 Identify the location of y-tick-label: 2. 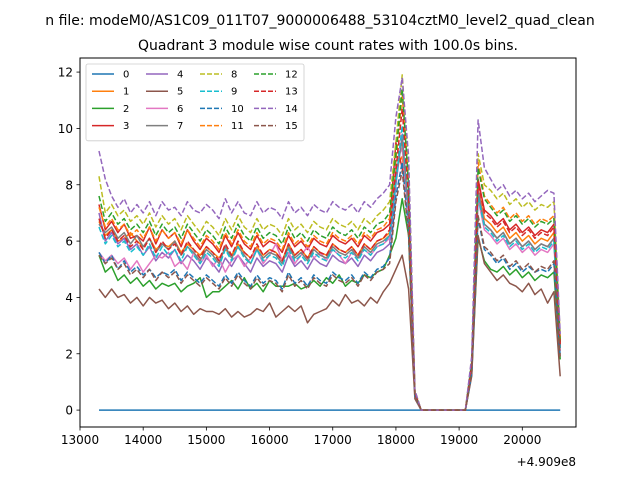
(69, 354).